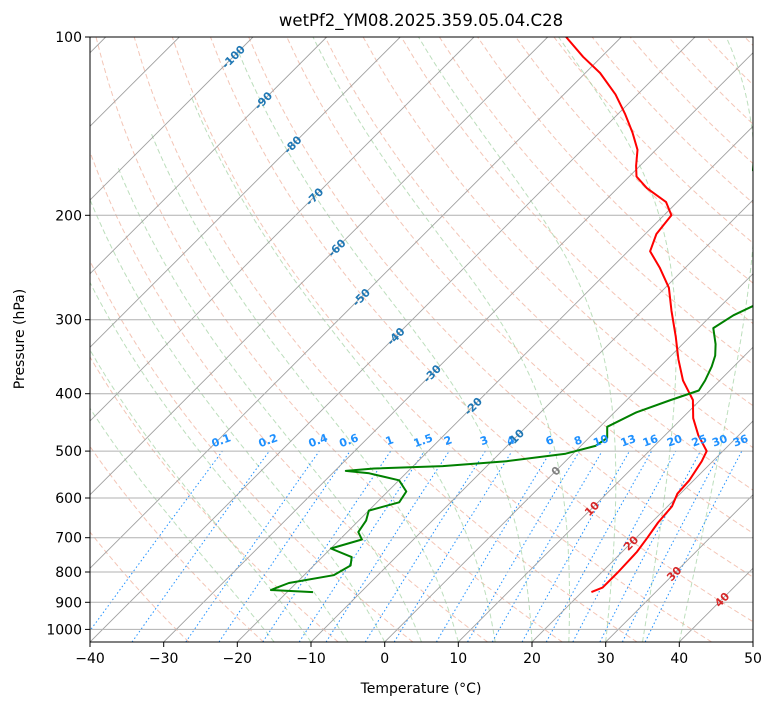 This screenshot has width=775, height=708. Describe the element at coordinates (68, 321) in the screenshot. I see `y-tick-label: 300` at that location.